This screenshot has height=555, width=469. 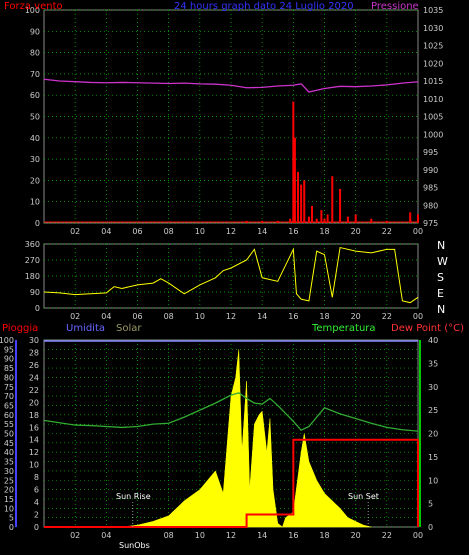 I want to click on y-right-tick: 35, so click(x=433, y=363).